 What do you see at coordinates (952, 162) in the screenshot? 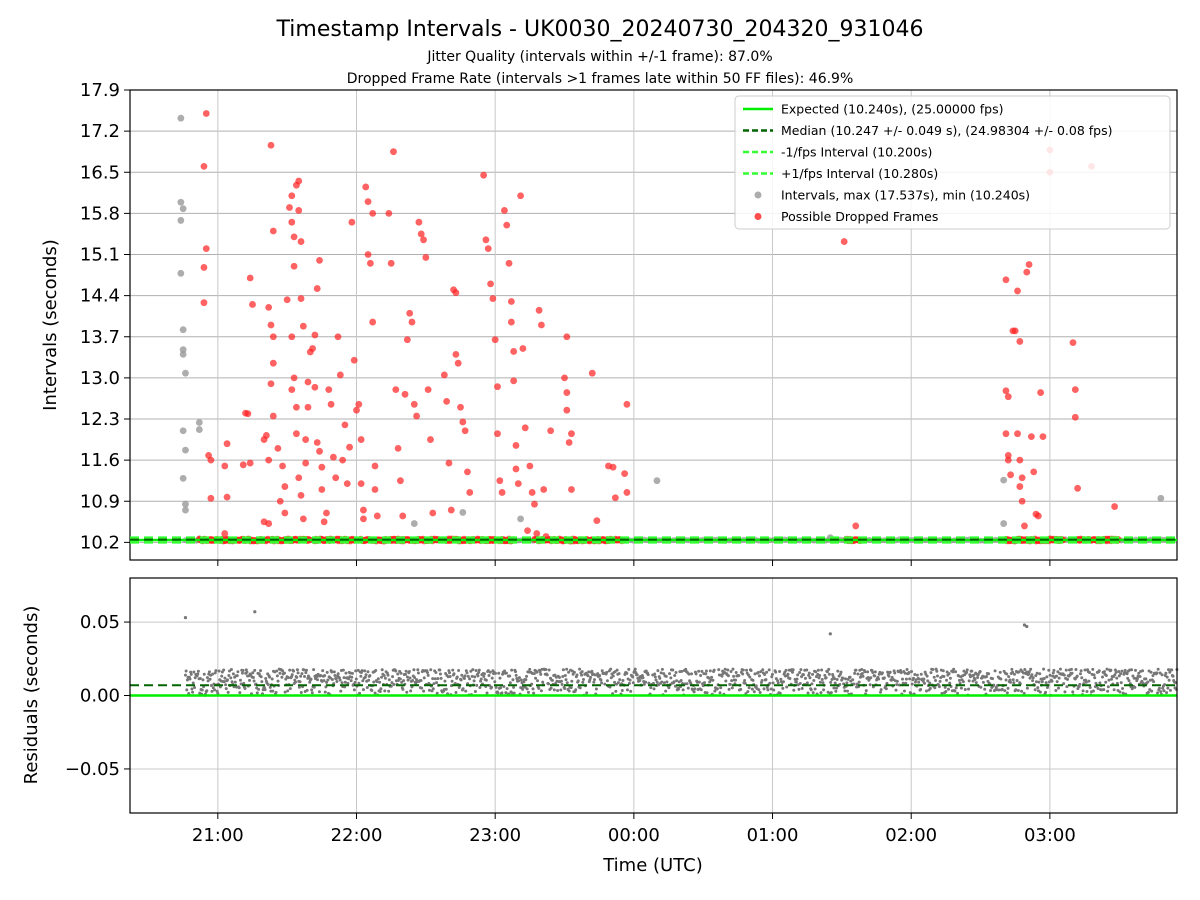
I see `legend-box` at bounding box center [952, 162].